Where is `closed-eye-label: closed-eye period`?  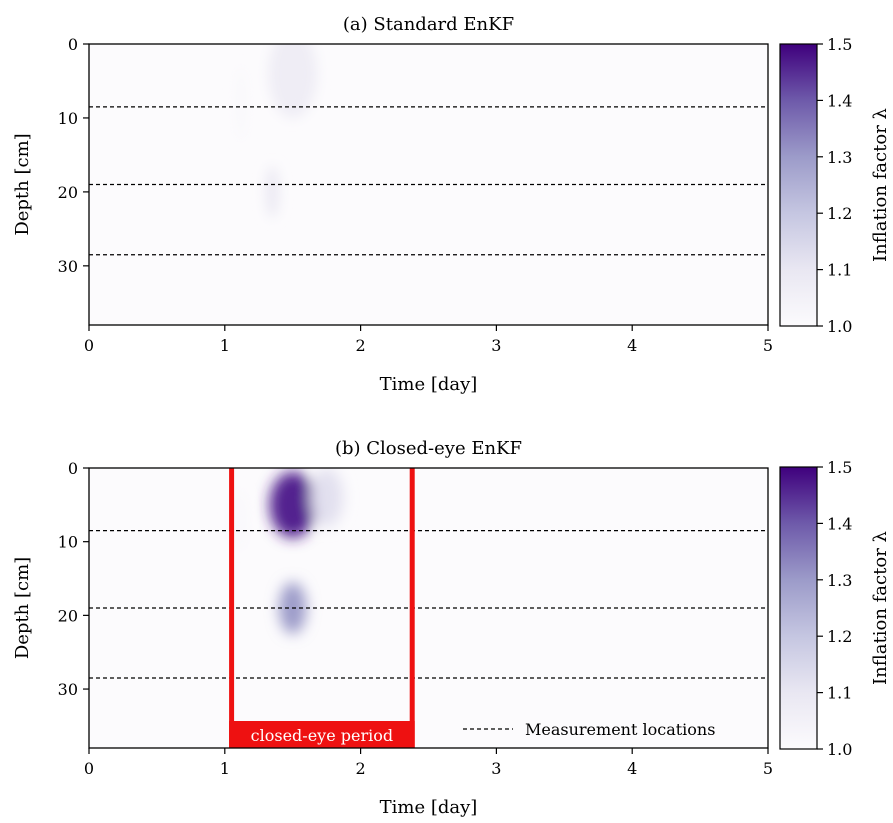
closed-eye-label: closed-eye period is located at coordinates (322, 735).